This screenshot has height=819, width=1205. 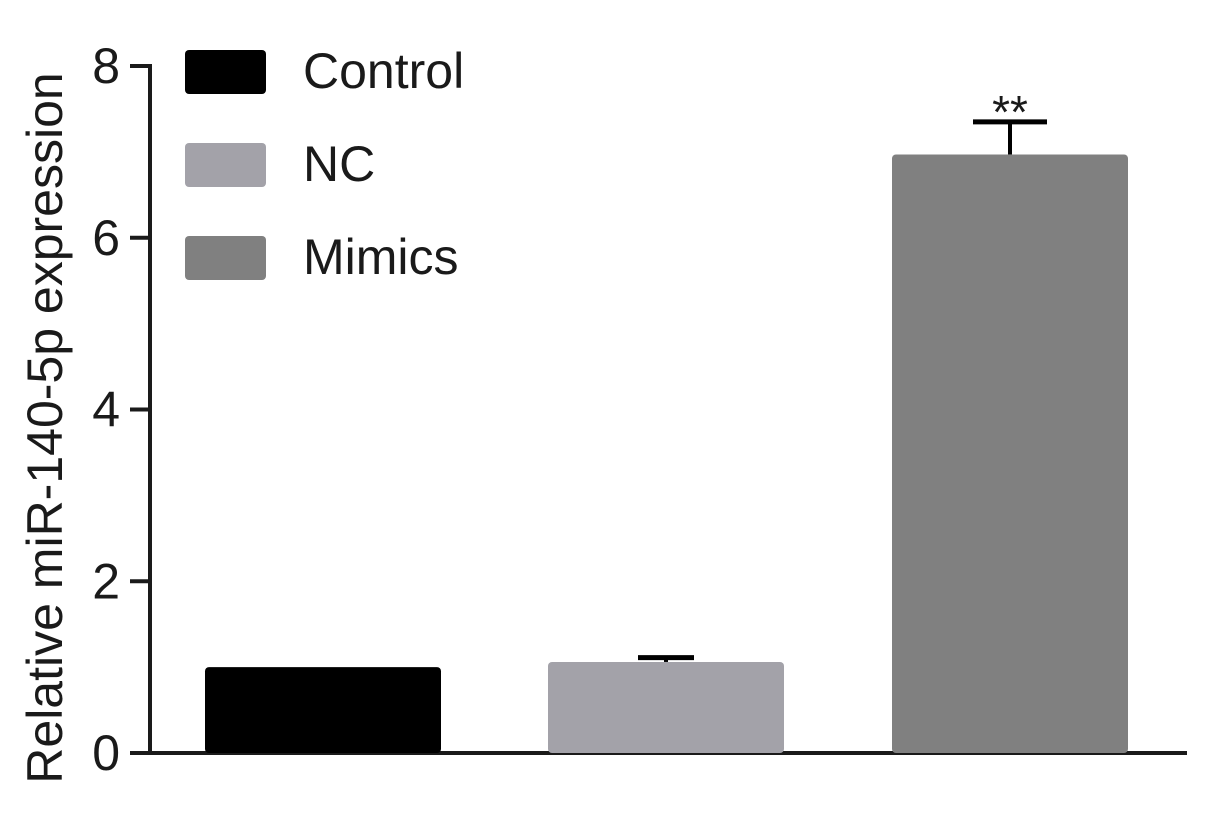 I want to click on annotations-group: **, so click(x=1010, y=112).